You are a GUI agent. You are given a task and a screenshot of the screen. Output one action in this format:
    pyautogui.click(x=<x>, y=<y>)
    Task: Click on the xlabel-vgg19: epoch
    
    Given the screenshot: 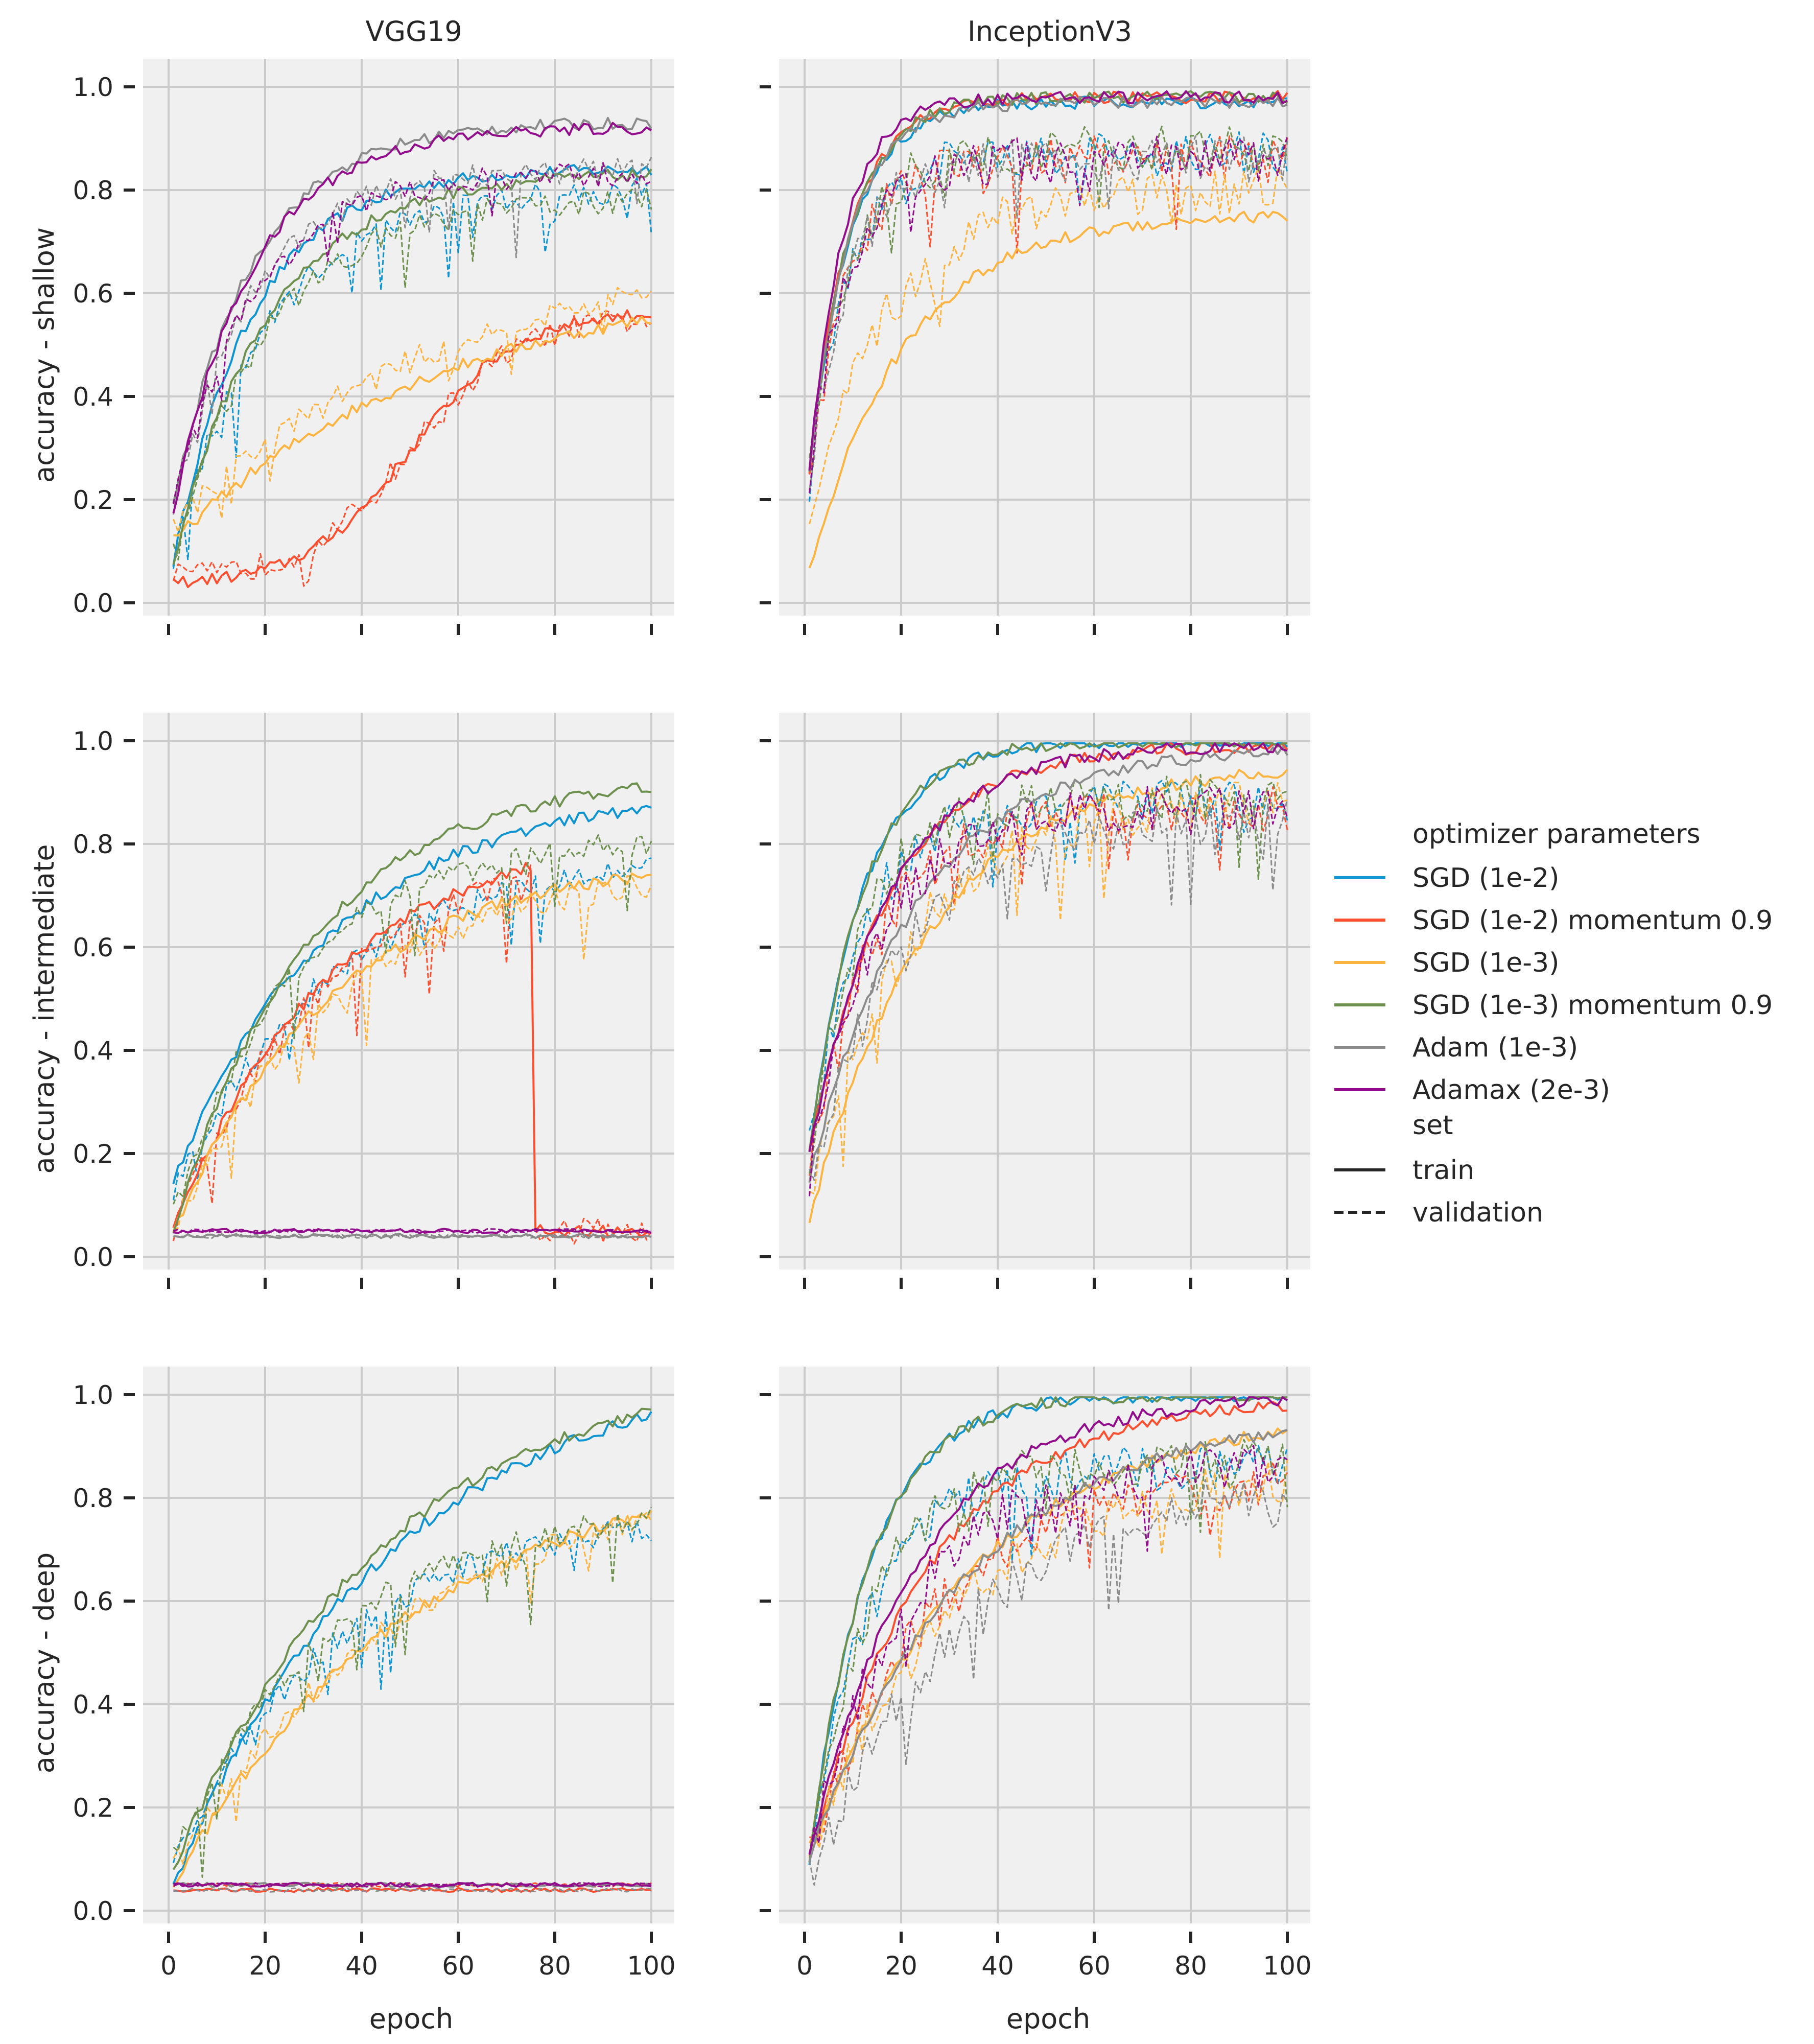 What is the action you would take?
    pyautogui.click(x=411, y=2019)
    